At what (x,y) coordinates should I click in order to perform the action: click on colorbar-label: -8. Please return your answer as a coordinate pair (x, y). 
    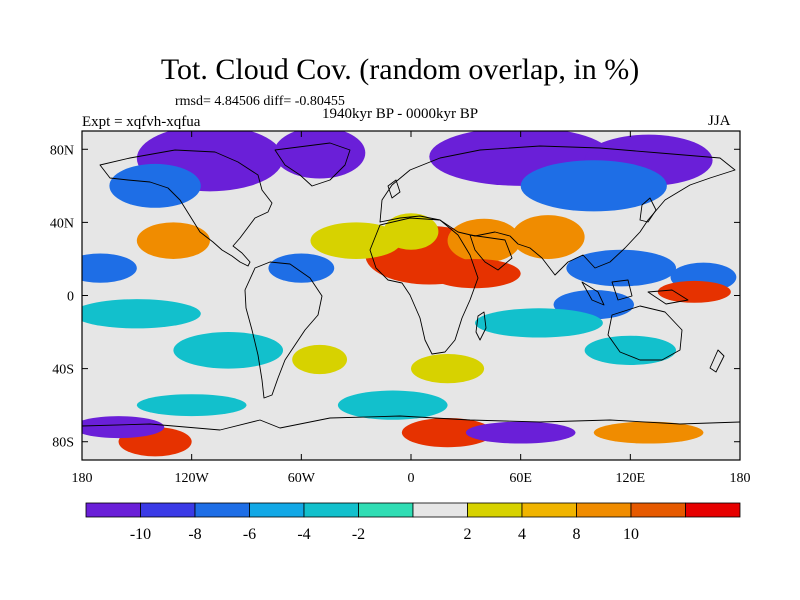
    Looking at the image, I should click on (194, 534).